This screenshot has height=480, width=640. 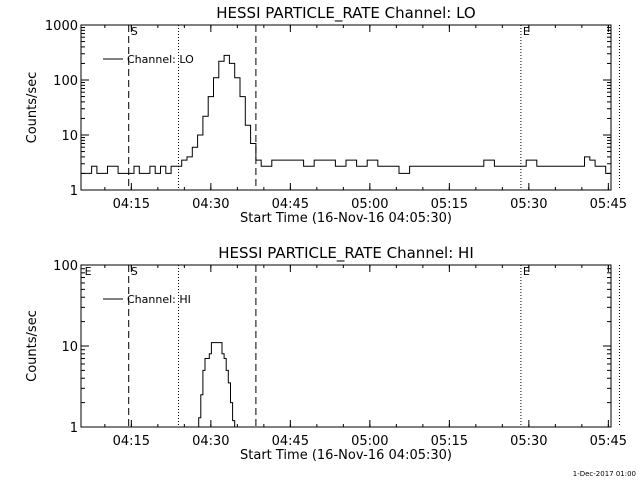 What do you see at coordinates (61, 26) in the screenshot?
I see `y-tick-label: 1000` at bounding box center [61, 26].